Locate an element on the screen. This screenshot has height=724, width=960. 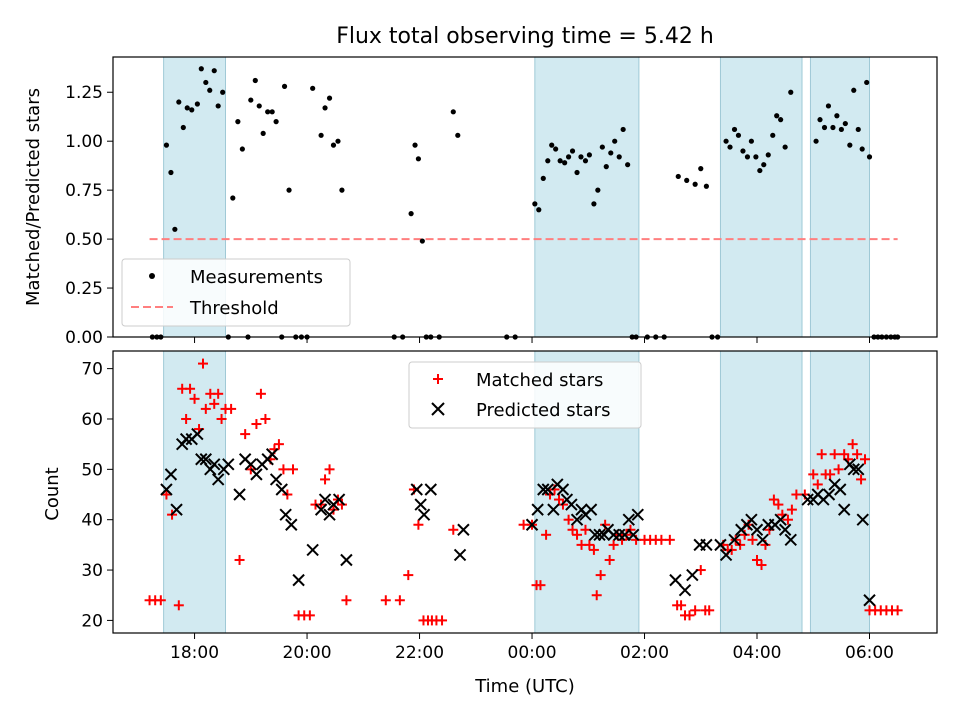
ratio-y-tick-label: 0.50 is located at coordinates (84, 240).